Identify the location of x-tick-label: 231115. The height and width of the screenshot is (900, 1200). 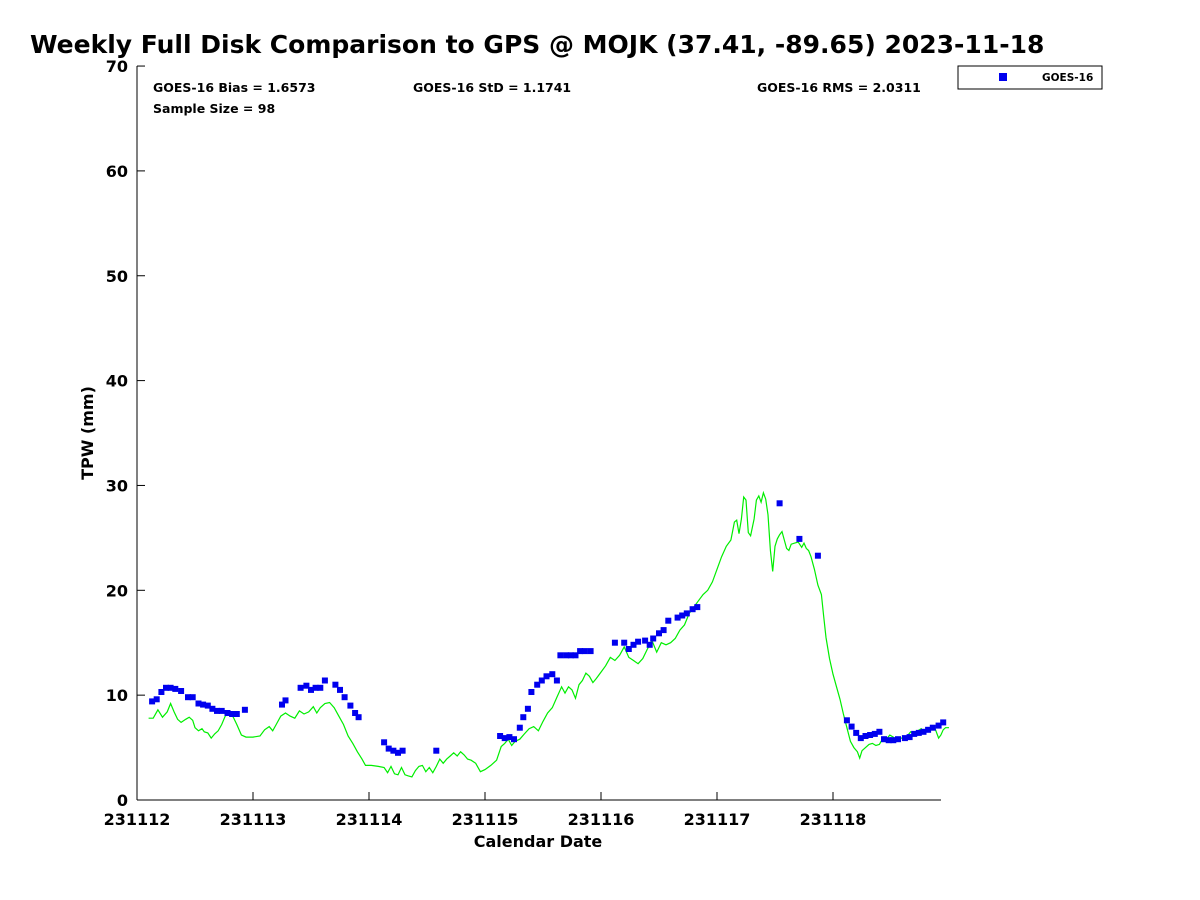
(485, 819).